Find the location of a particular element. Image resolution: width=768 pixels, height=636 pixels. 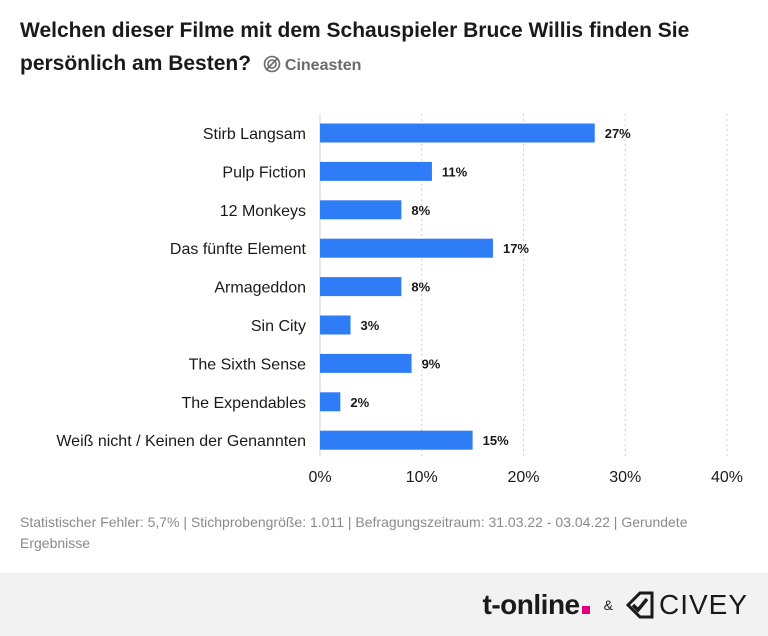

x-tick-label: 20% is located at coordinates (523, 477).